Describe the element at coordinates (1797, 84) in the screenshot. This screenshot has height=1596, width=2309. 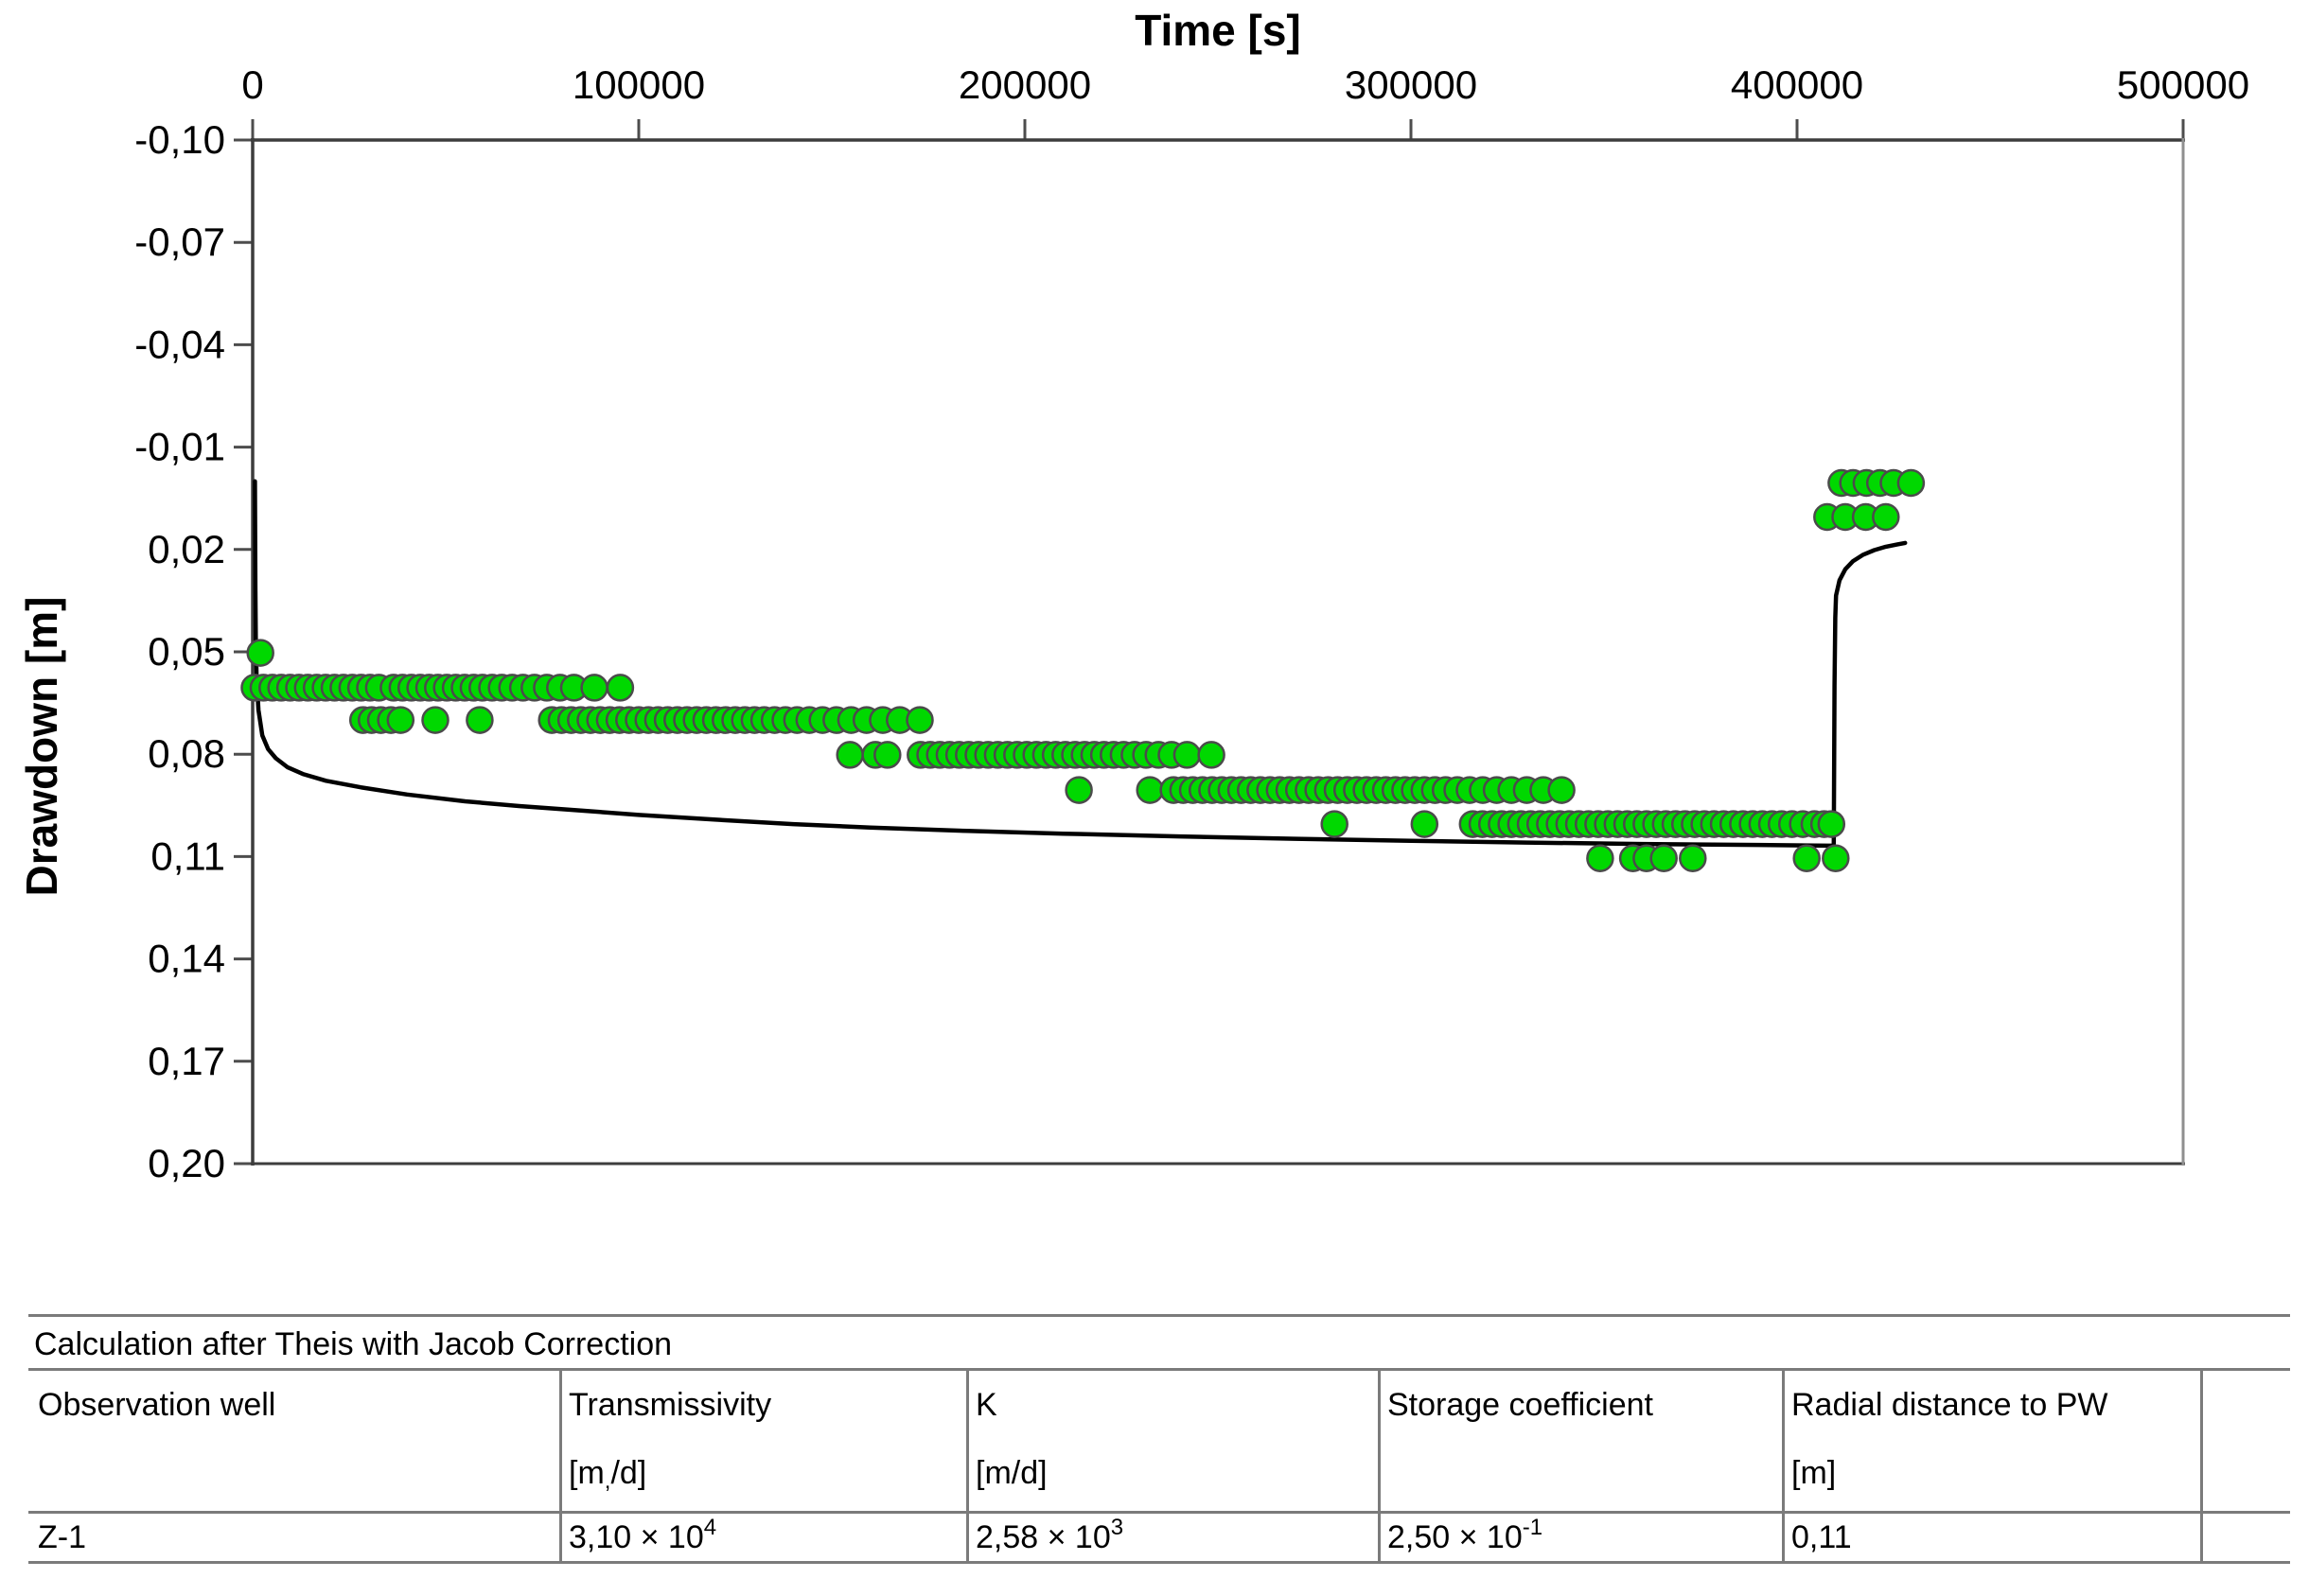
I see `x-axis-tick-label: 400000` at that location.